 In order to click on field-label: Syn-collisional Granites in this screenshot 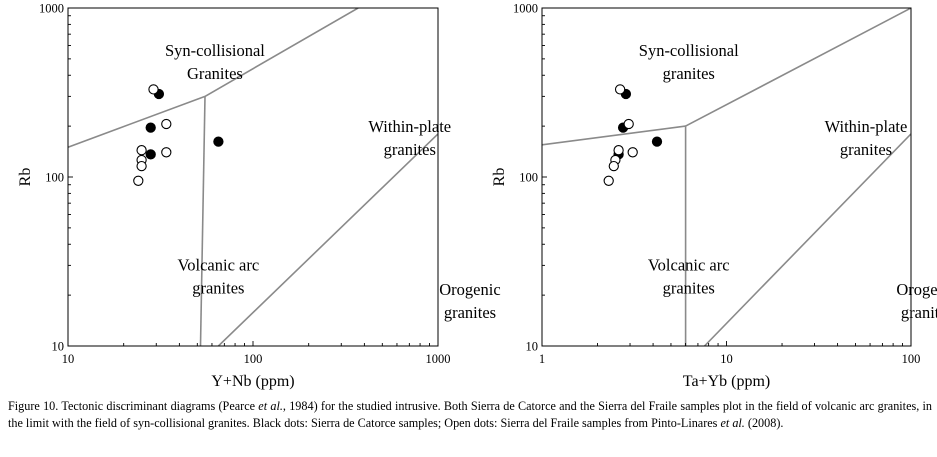, I will do `click(215, 62)`.